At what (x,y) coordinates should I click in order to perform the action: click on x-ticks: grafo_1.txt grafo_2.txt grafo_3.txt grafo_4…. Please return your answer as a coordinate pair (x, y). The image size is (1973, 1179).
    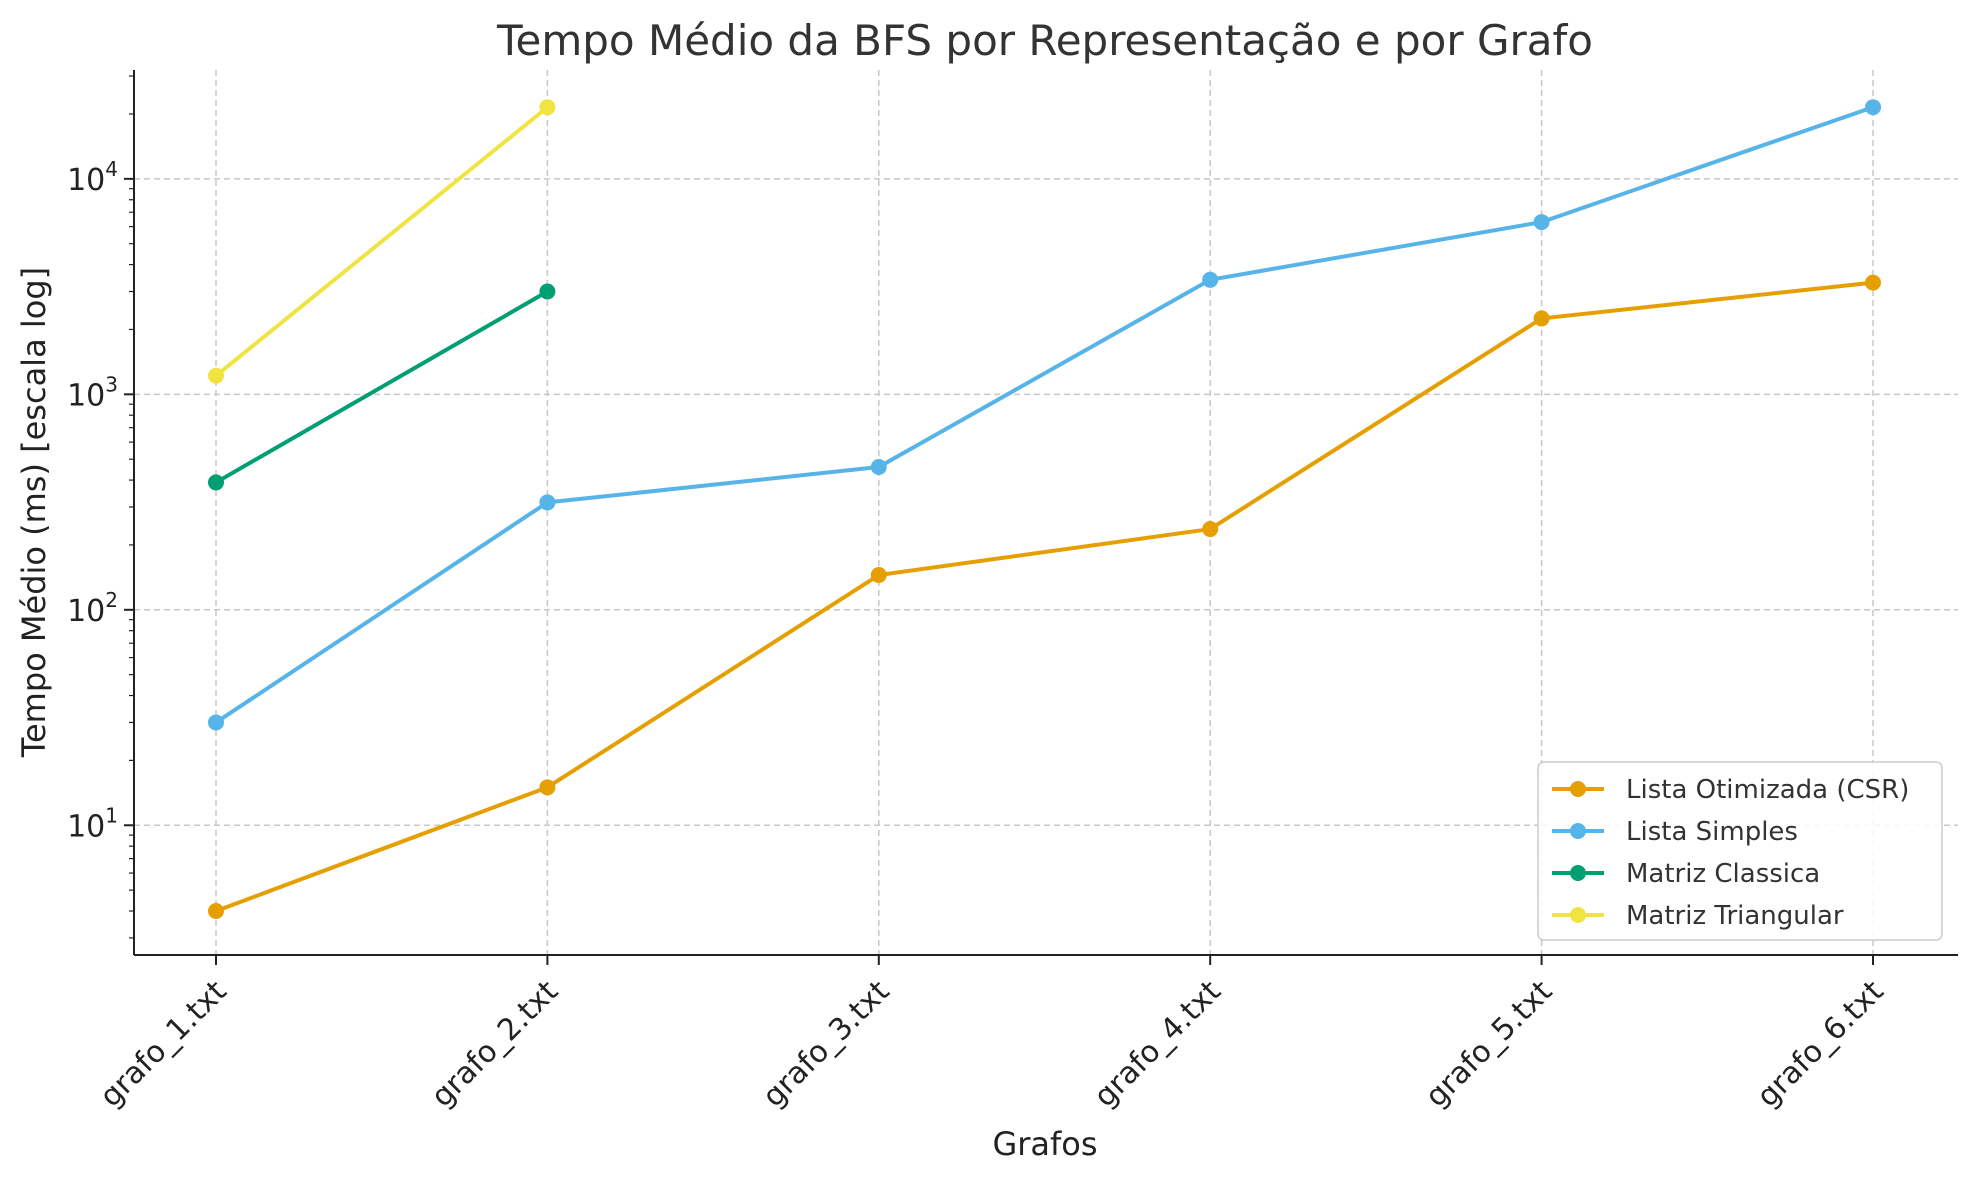
    Looking at the image, I should click on (992, 1034).